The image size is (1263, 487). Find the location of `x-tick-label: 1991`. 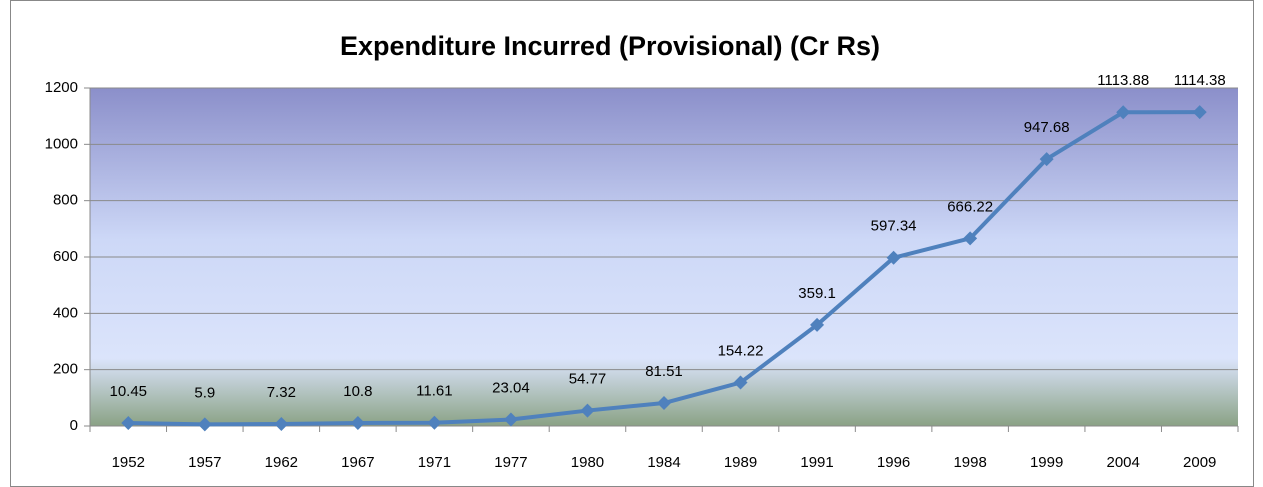

x-tick-label: 1991 is located at coordinates (816, 462).